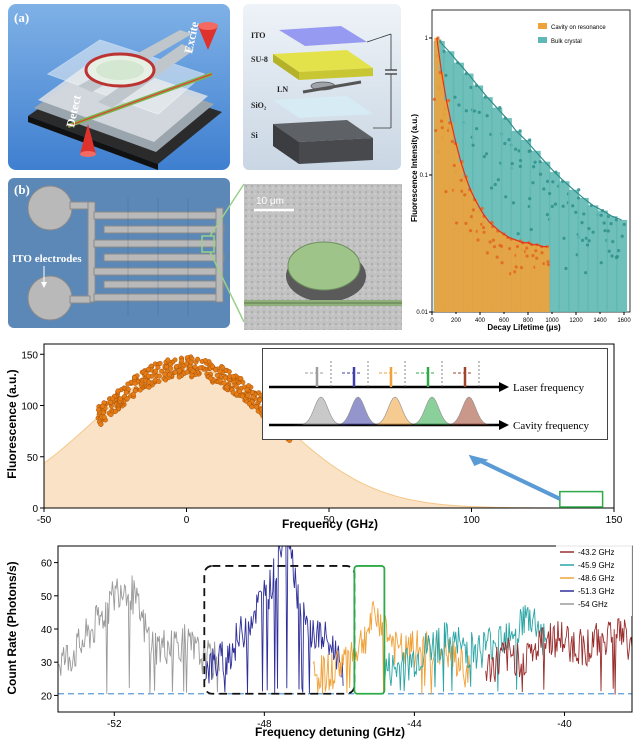  Describe the element at coordinates (596, 591) in the screenshot. I see `count-legend-label: -51.3 GHz` at that location.